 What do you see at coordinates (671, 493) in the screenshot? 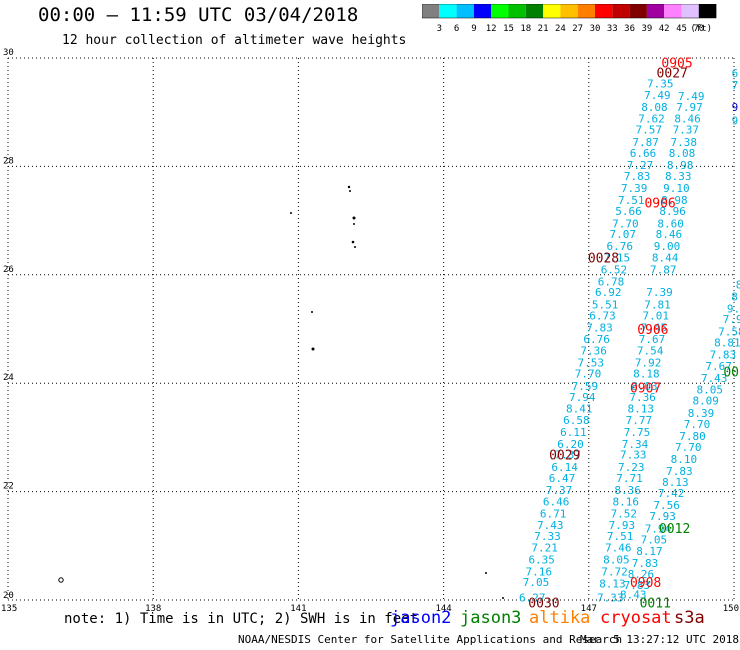
I see `track-c-value: 7.42` at bounding box center [671, 493].